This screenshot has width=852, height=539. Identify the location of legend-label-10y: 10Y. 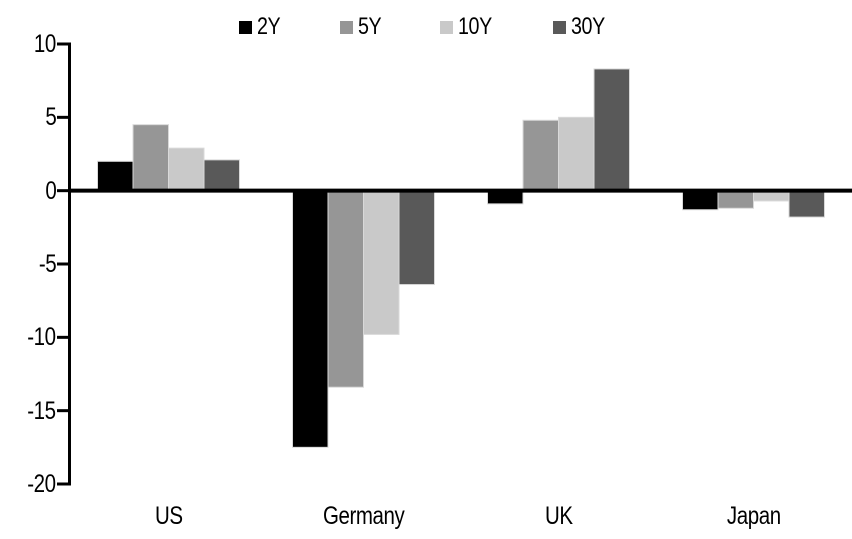
(475, 26).